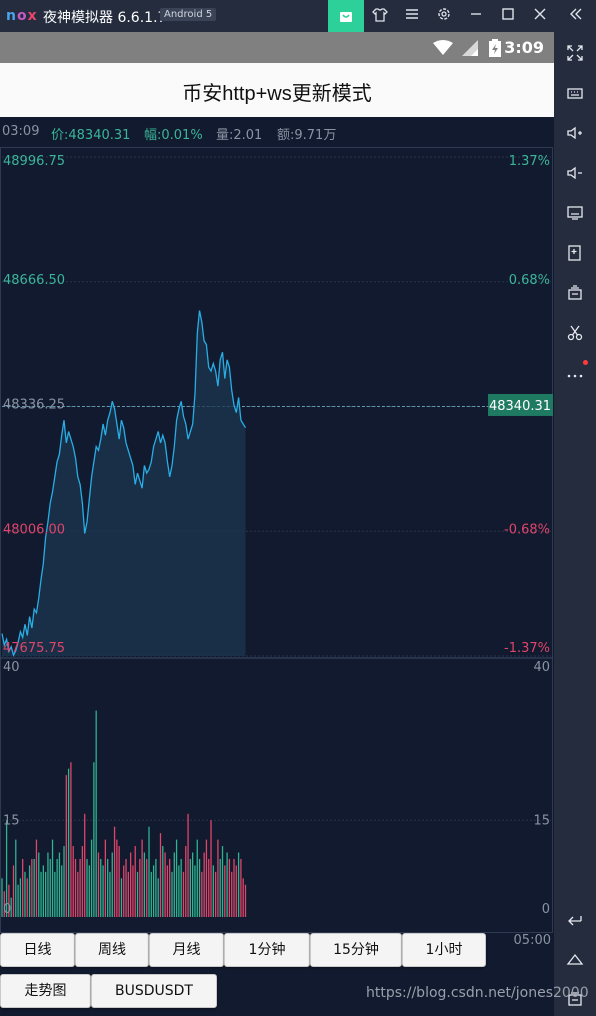  What do you see at coordinates (105, 18) in the screenshot?
I see `emulator-title: 夜神模拟器 6.6.1.7` at bounding box center [105, 18].